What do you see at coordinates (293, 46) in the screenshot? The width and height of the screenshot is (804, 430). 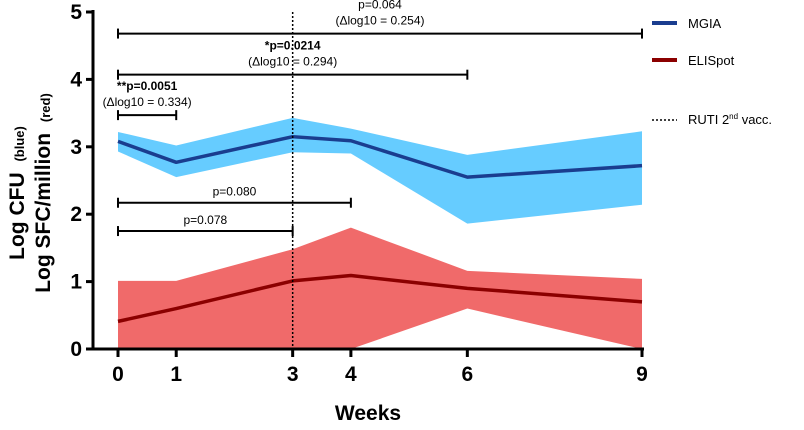 I see `bracket-pvalue: *p=0.0214` at bounding box center [293, 46].